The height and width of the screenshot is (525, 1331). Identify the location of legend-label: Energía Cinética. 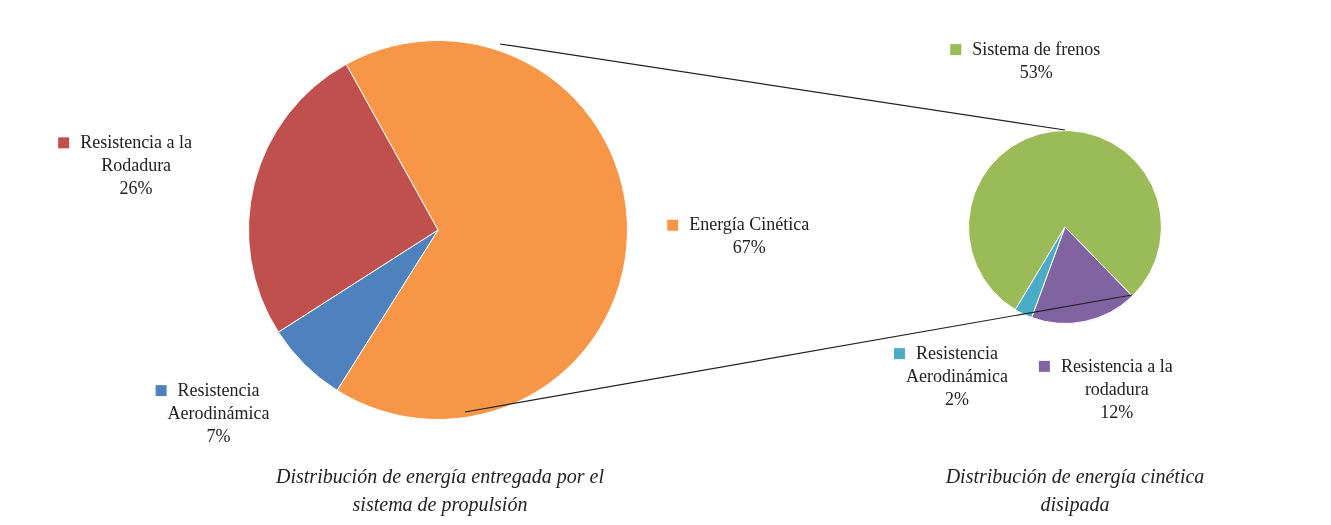
(749, 224).